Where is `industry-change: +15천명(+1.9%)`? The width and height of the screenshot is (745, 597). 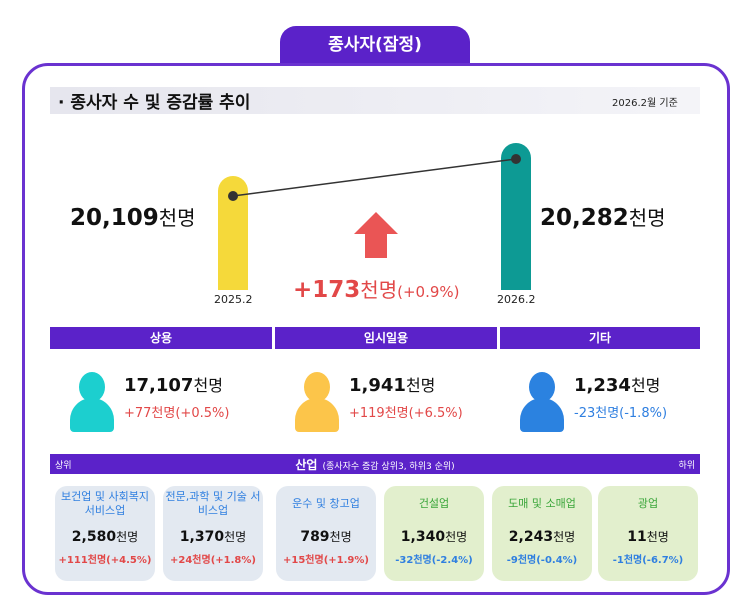 industry-change: +15천명(+1.9%) is located at coordinates (326, 560).